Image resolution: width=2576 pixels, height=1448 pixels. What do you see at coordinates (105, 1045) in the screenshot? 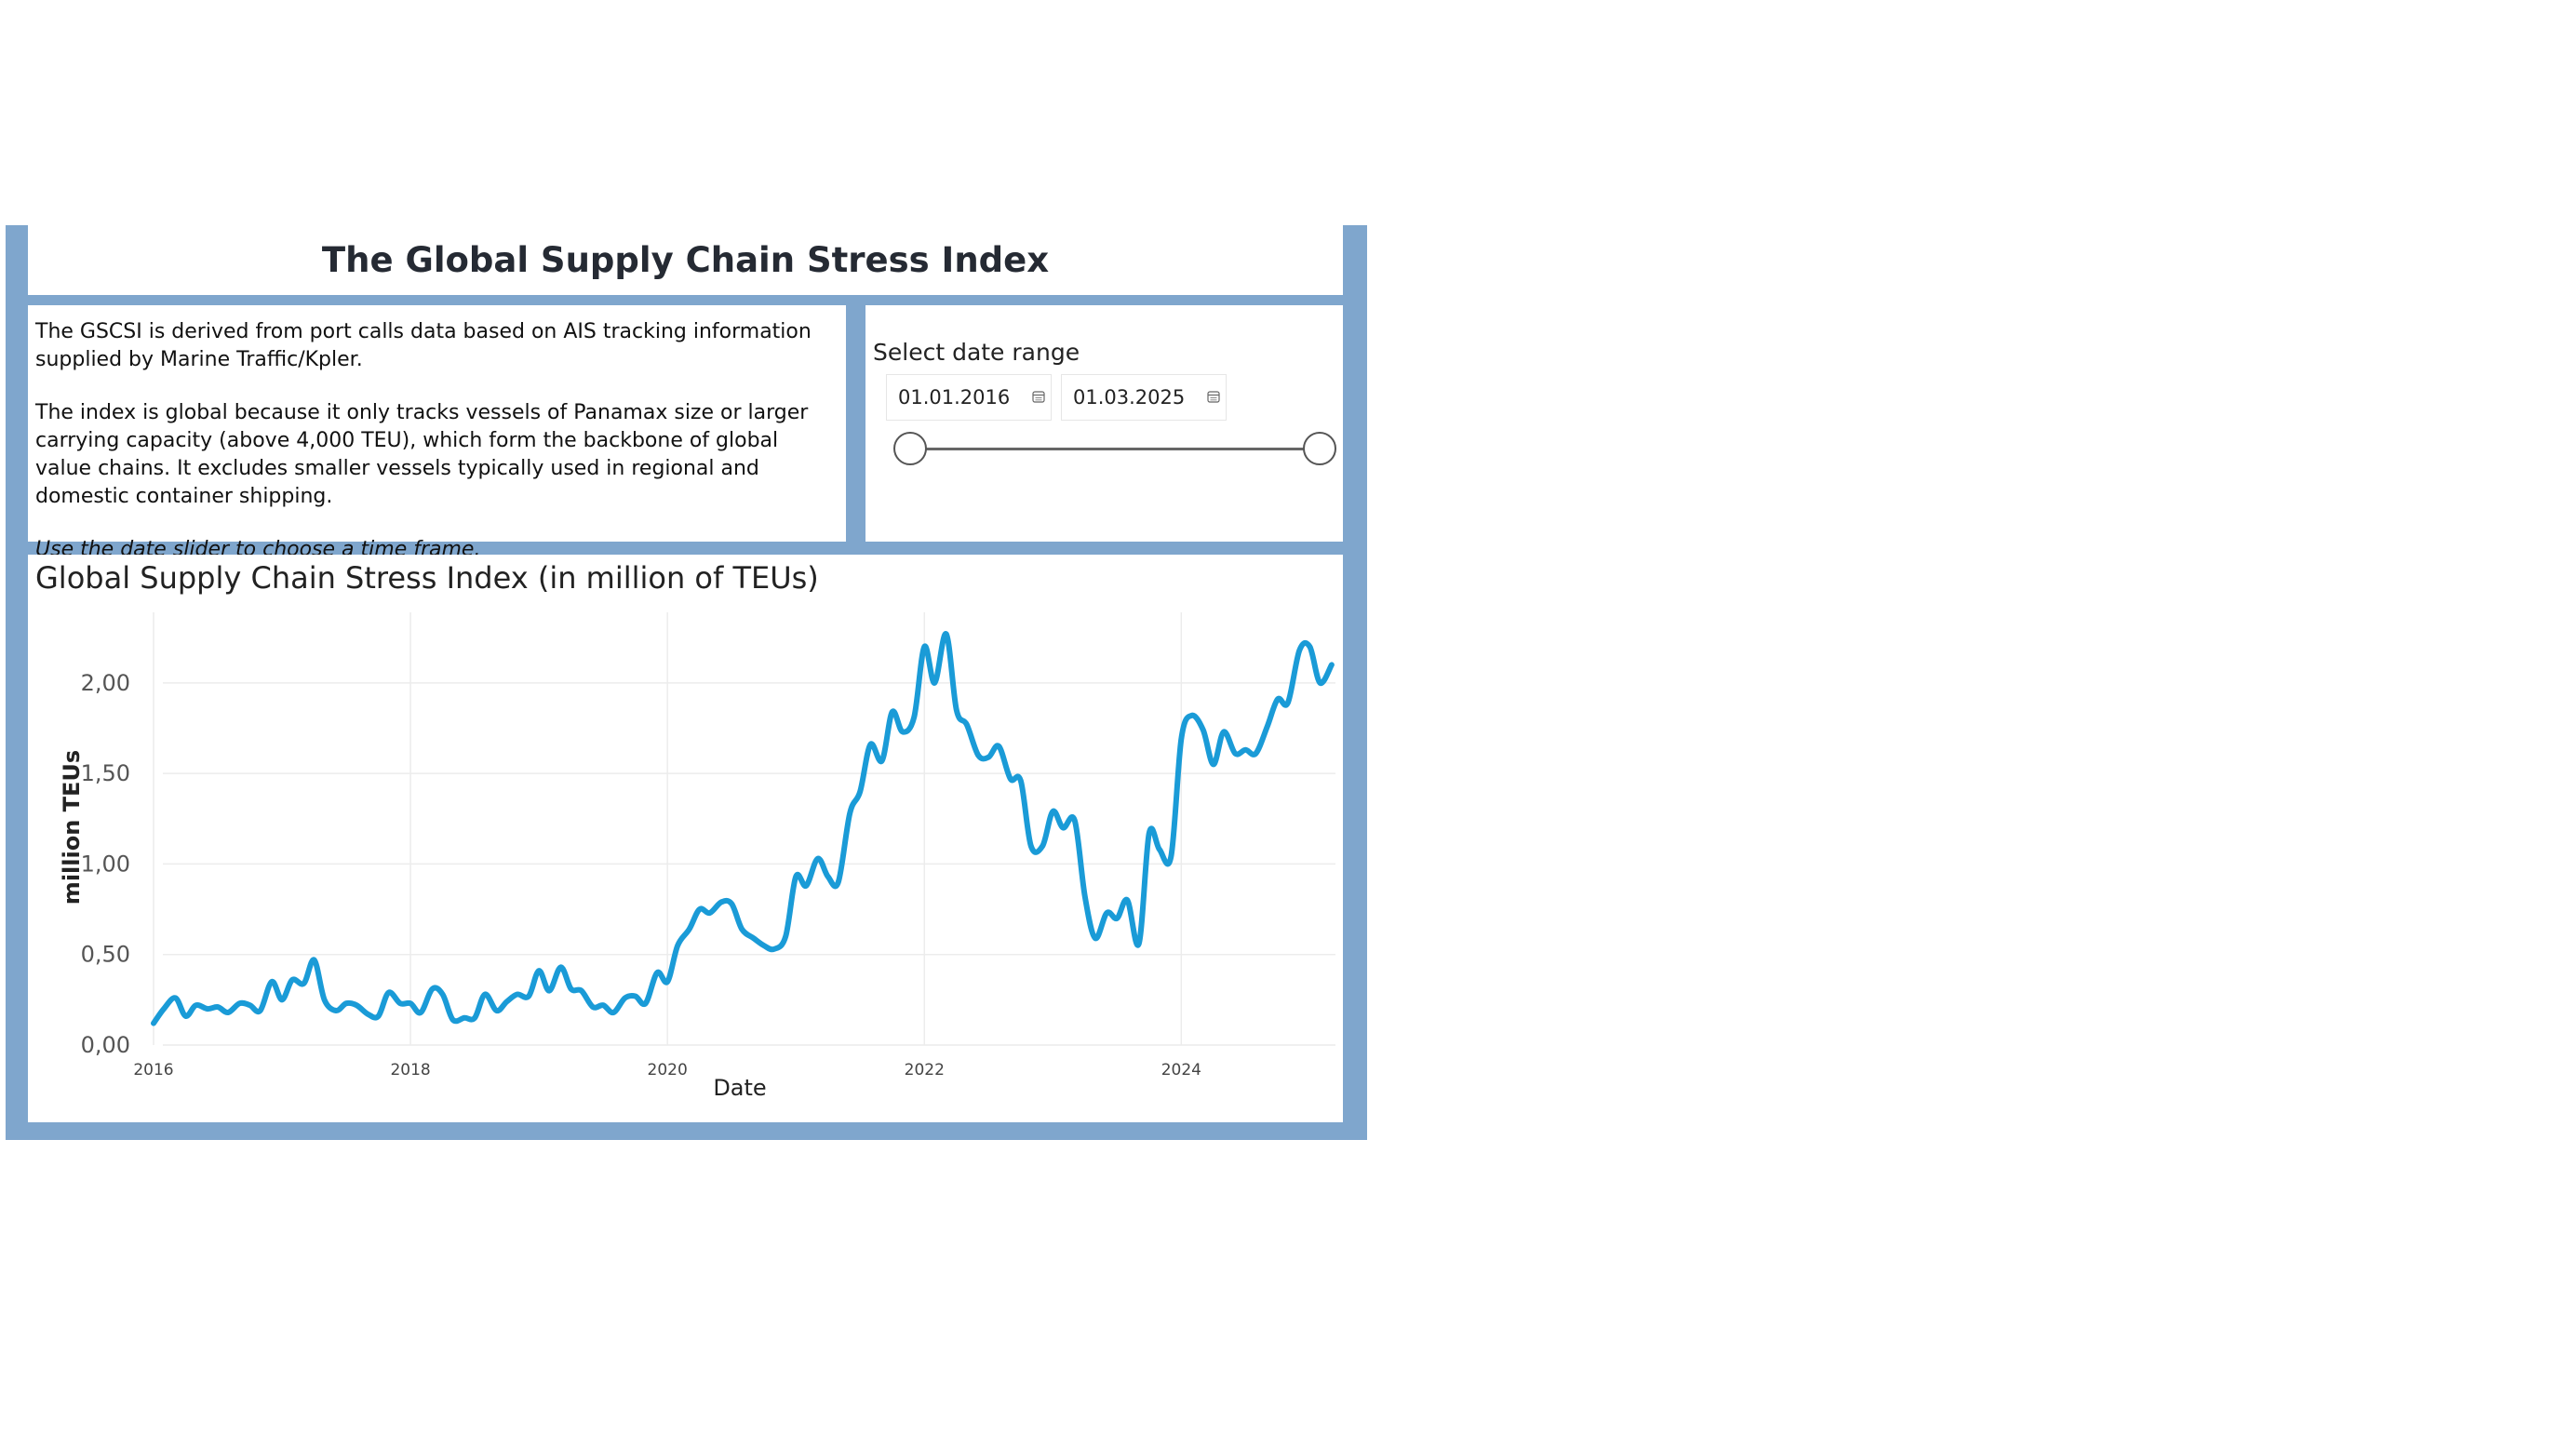
I see `y-tick-label: 0,00` at bounding box center [105, 1045].